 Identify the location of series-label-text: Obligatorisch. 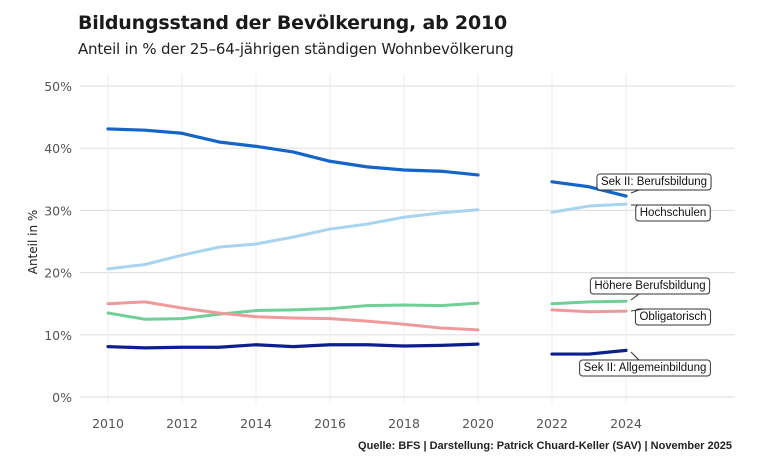
(672, 317).